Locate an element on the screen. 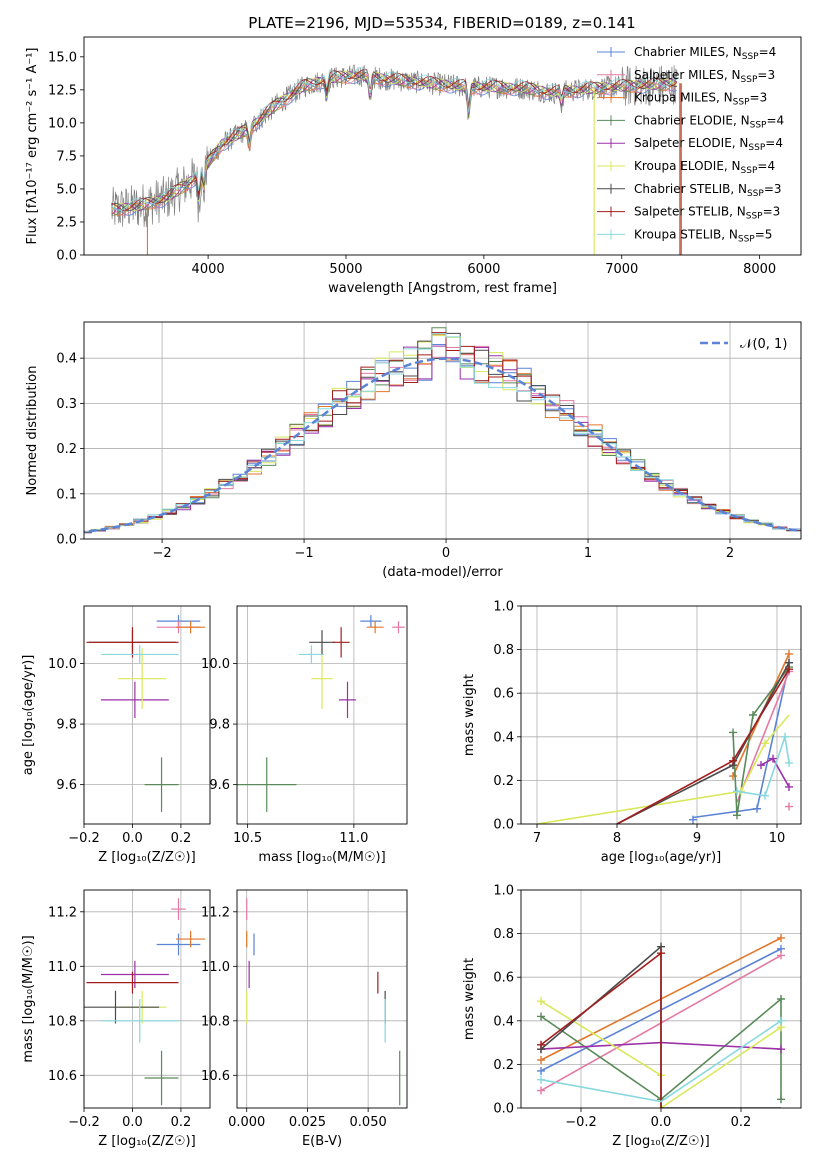 The image size is (819, 1170). error-bar-point-salpeter_miles is located at coordinates (178, 909).